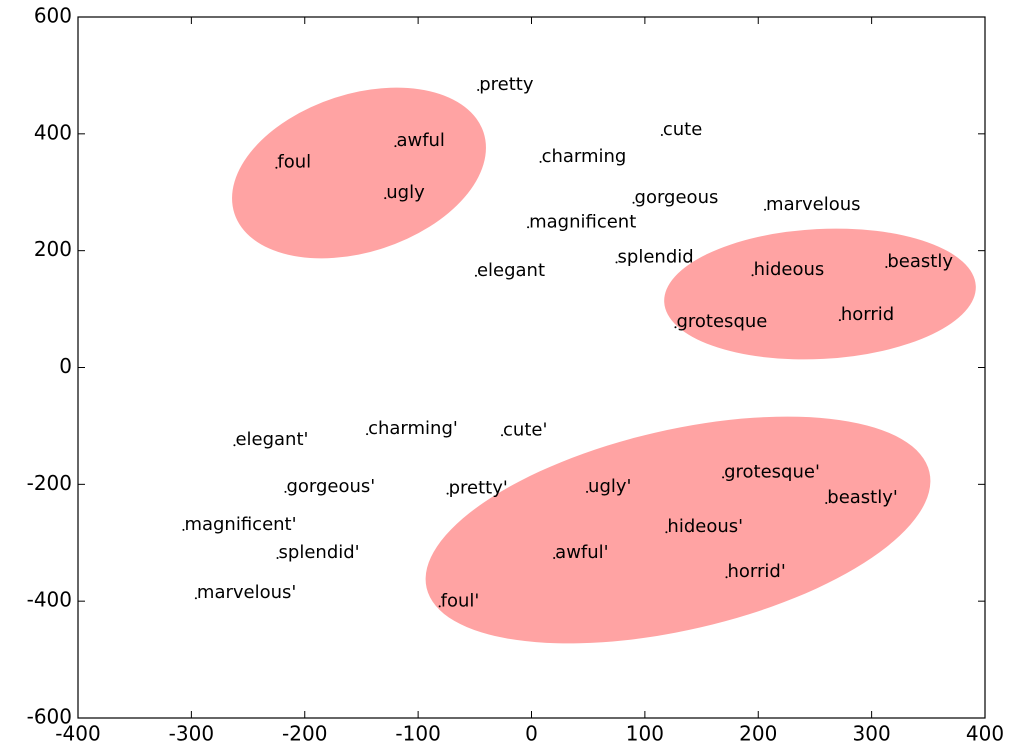 The height and width of the screenshot is (747, 1009). What do you see at coordinates (271, 439) in the screenshot?
I see `point-label: elegant'` at bounding box center [271, 439].